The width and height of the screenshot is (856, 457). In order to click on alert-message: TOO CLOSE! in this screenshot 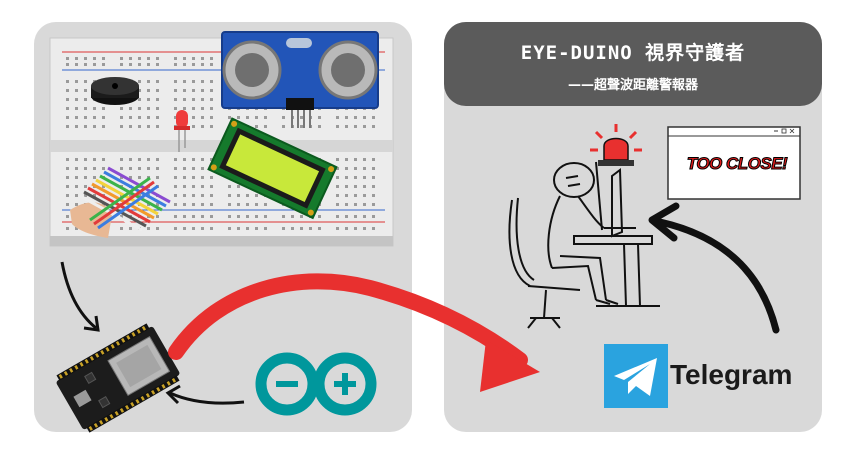, I will do `click(737, 164)`.